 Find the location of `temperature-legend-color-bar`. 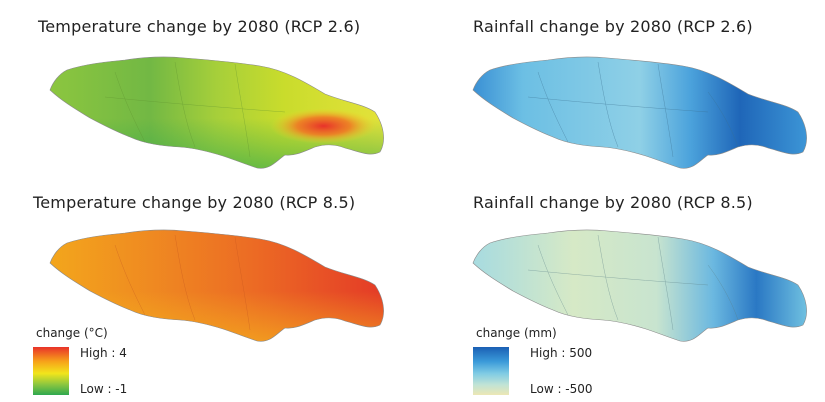

temperature-legend-color-bar is located at coordinates (51, 371).